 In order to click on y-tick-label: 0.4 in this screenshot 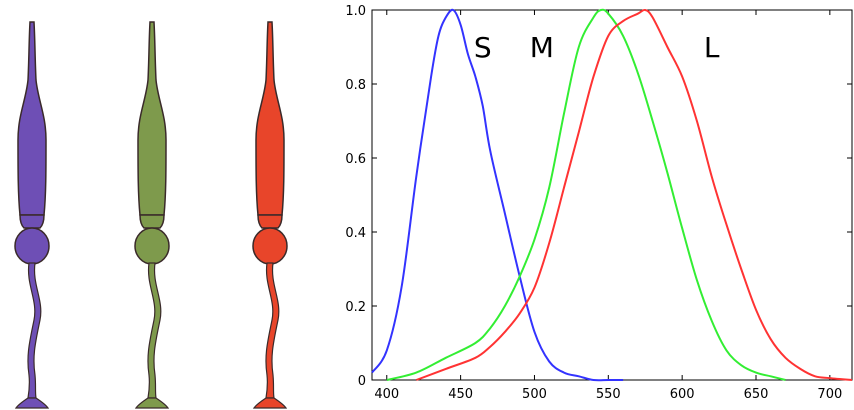, I will do `click(355, 233)`.